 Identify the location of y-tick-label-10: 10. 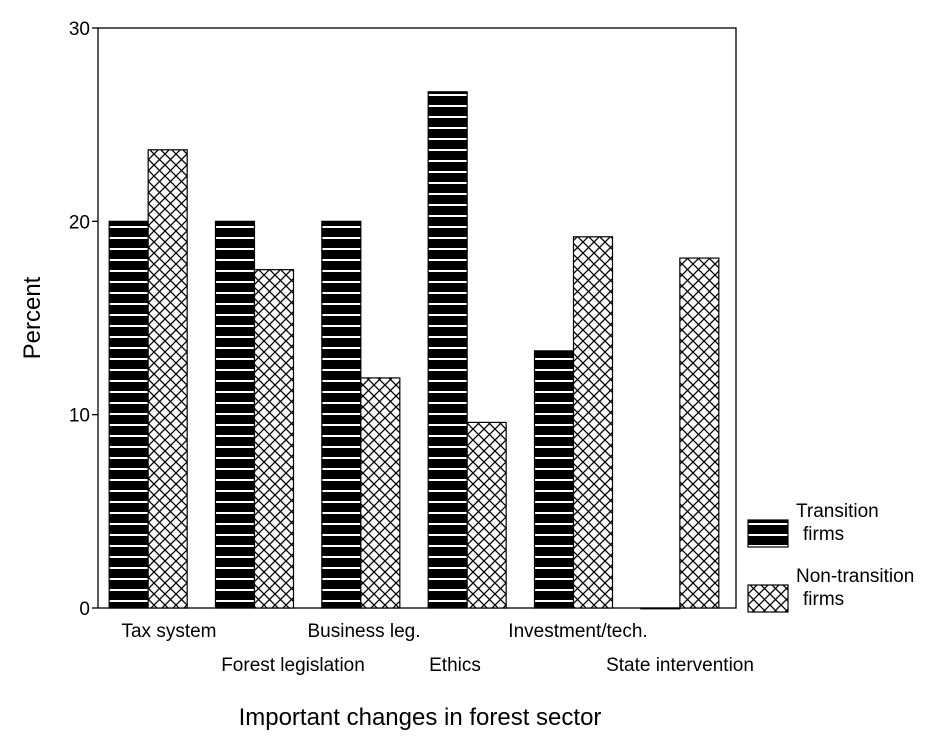
(79, 416).